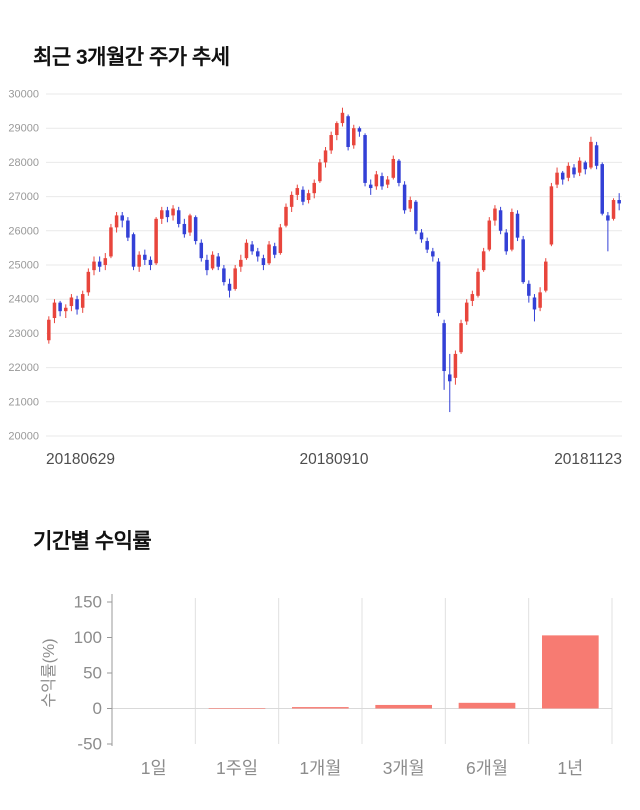 This screenshot has width=640, height=810. I want to click on svg-text: 30000, so click(23, 95).